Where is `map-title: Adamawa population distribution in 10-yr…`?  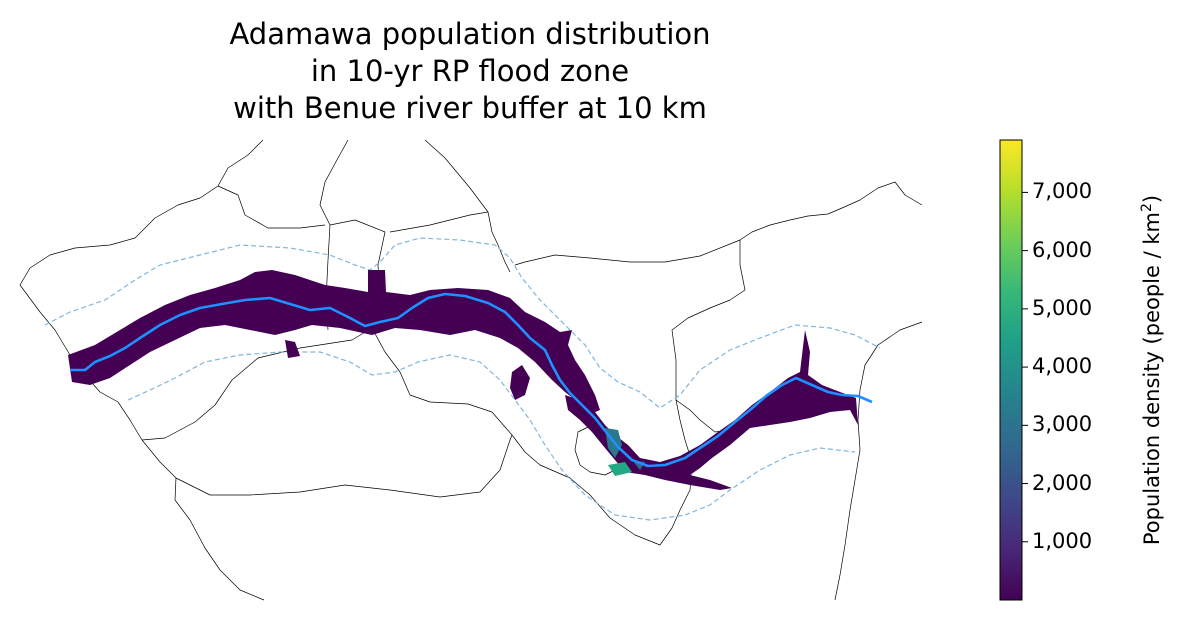
map-title: Adamawa population distribution in 10-yr… is located at coordinates (470, 71).